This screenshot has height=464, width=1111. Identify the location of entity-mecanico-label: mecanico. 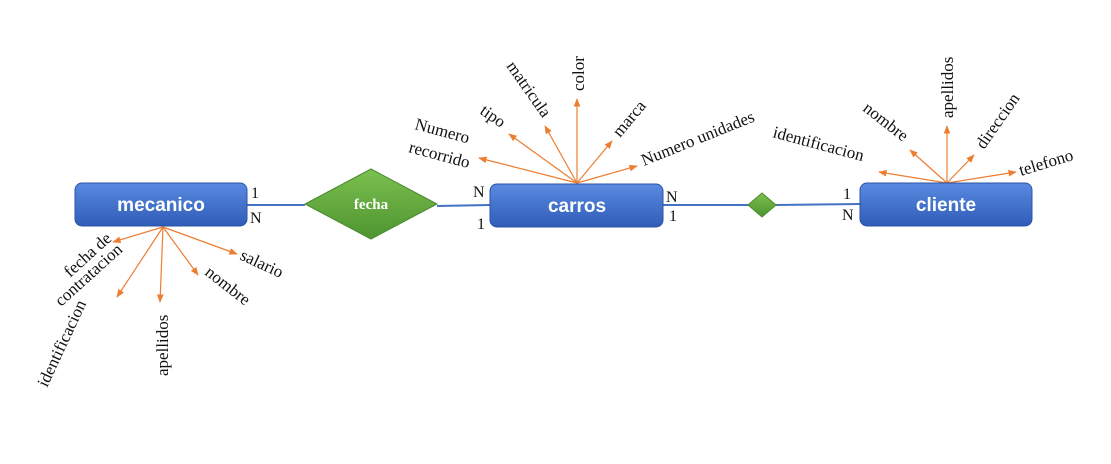
(161, 205).